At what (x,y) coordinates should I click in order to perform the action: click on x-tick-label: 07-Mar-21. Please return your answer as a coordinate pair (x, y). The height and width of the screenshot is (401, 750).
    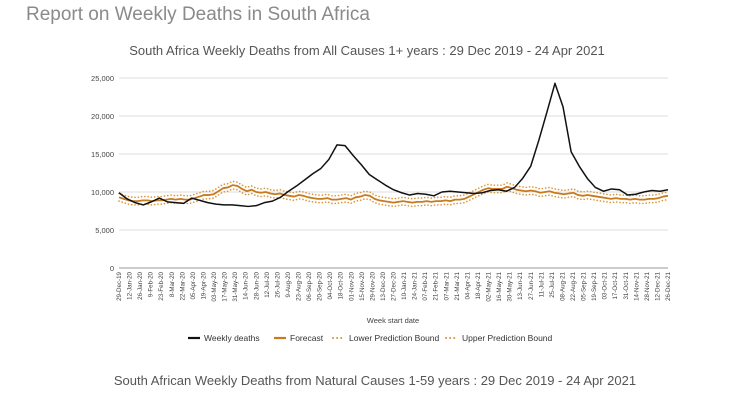
    Looking at the image, I should click on (446, 285).